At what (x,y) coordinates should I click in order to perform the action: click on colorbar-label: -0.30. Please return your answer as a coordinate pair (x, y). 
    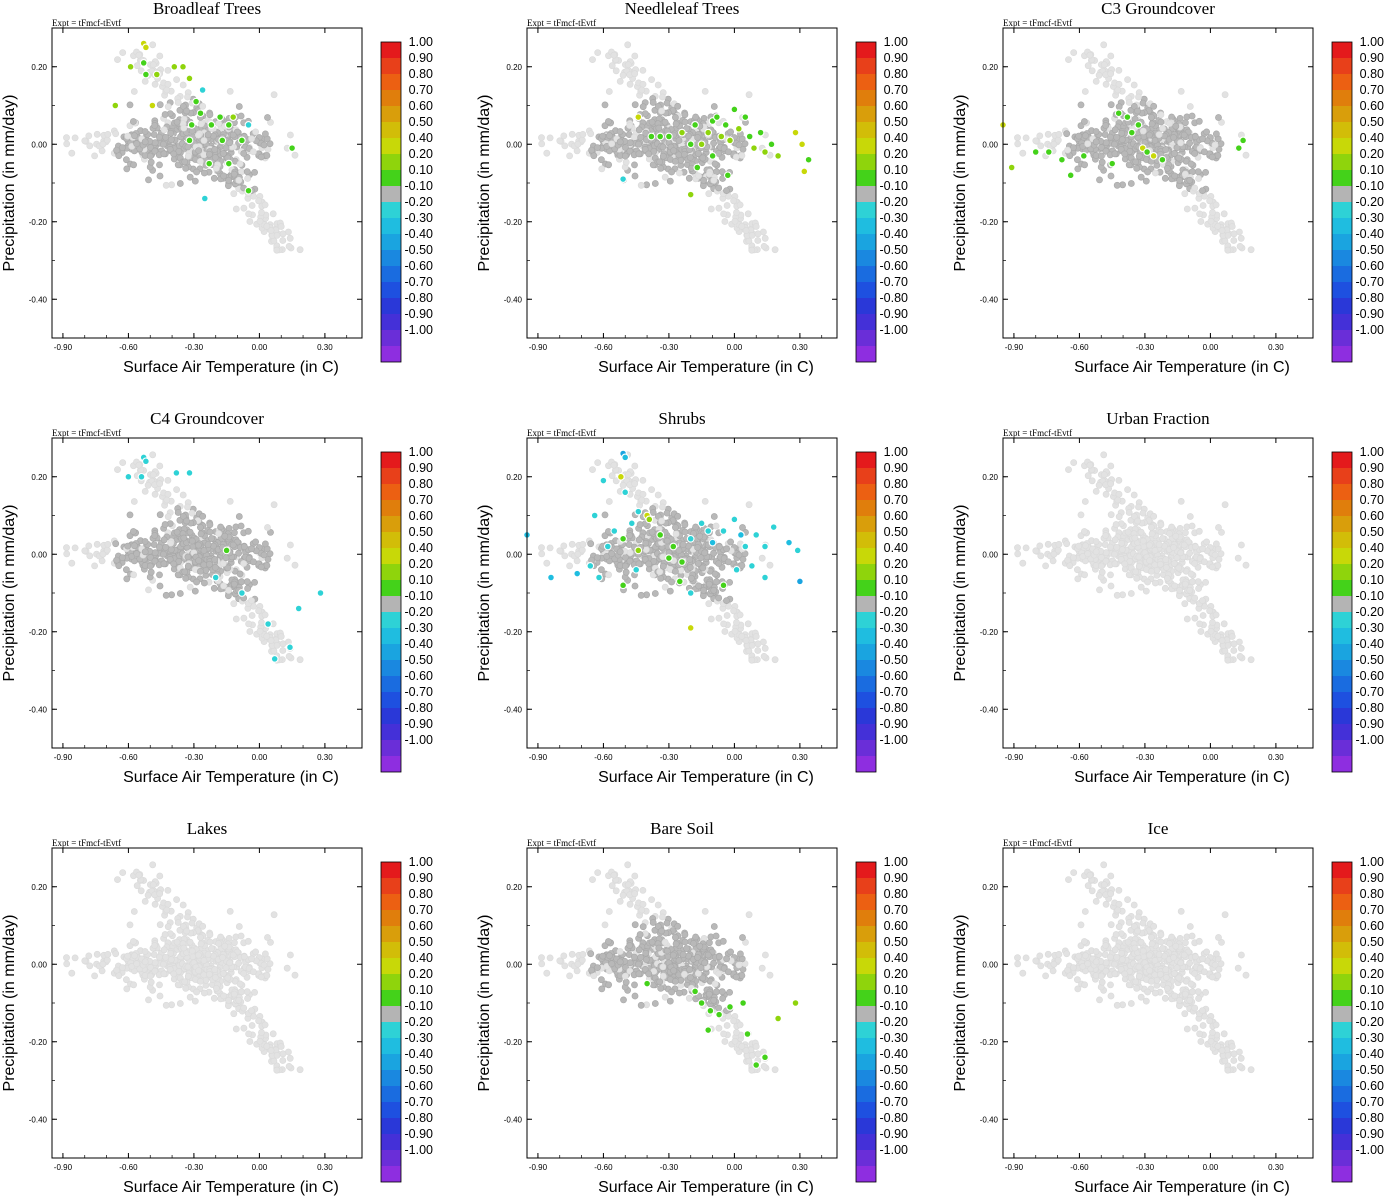
    Looking at the image, I should click on (1370, 218).